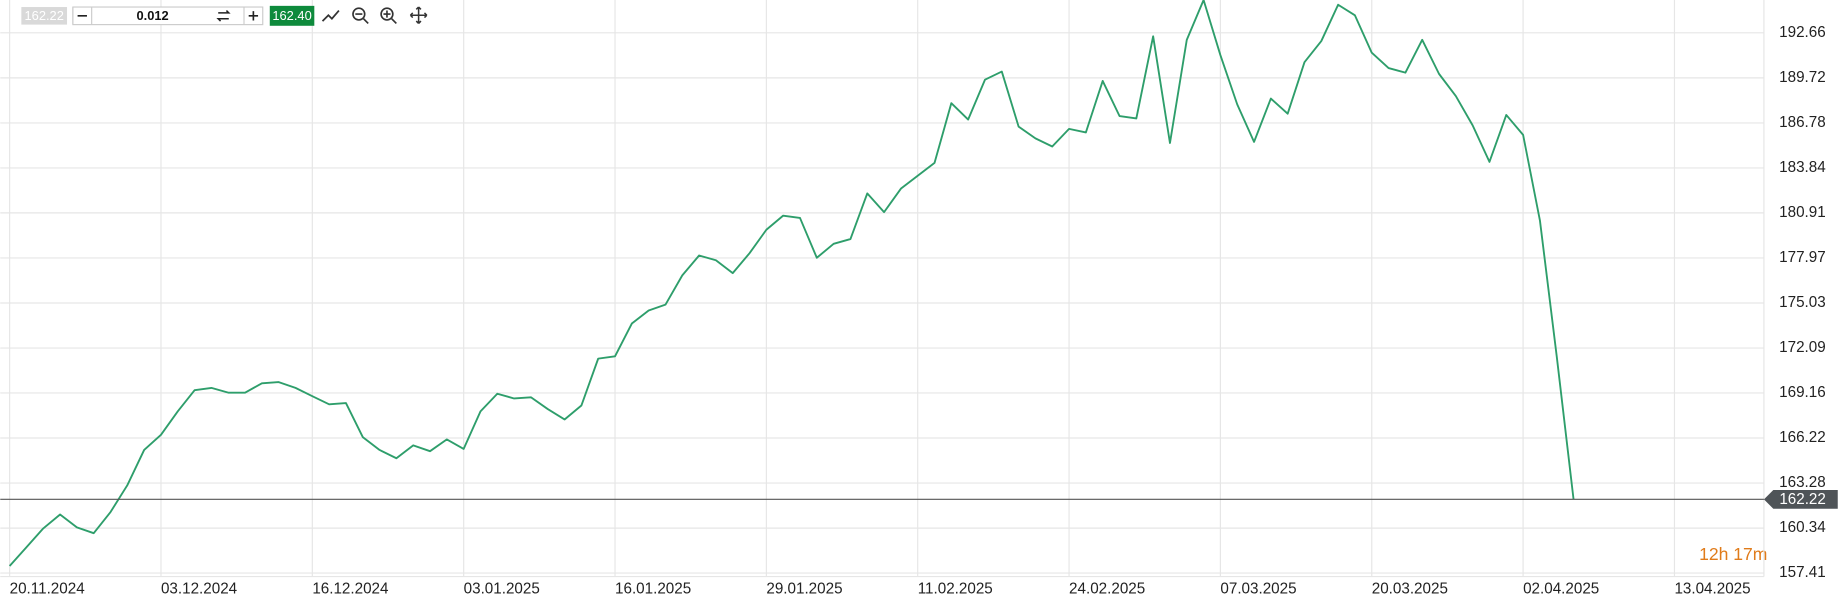 The width and height of the screenshot is (1838, 600). Describe the element at coordinates (653, 588) in the screenshot. I see `x-tick-label: 16.01.2025` at that location.